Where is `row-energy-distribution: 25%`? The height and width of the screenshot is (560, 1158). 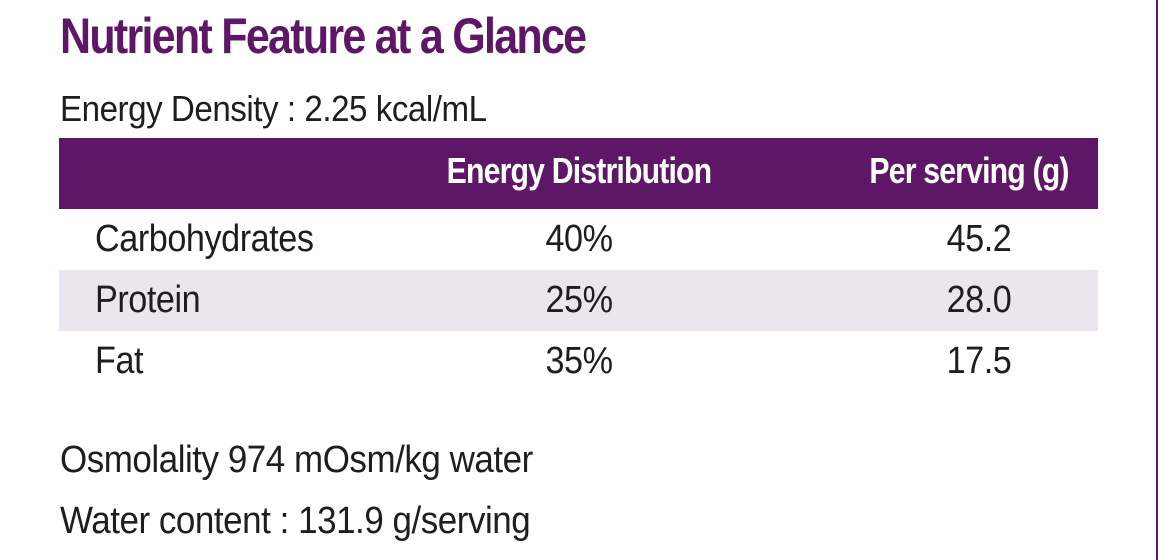 row-energy-distribution: 25% is located at coordinates (579, 300).